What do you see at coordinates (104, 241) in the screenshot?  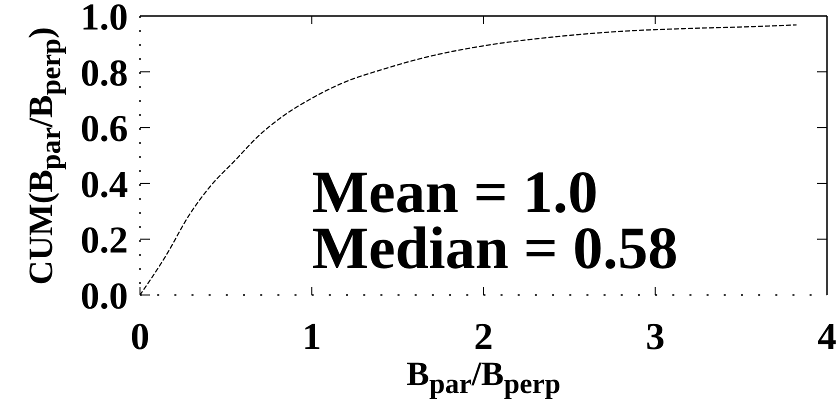 I see `y-tick-label: 0.2` at bounding box center [104, 241].